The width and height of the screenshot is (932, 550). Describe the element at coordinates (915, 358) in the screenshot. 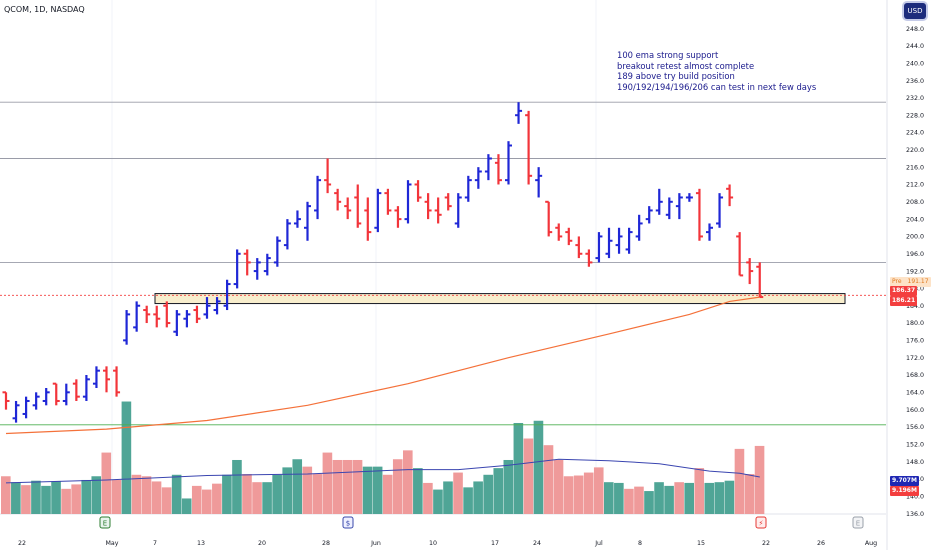

I see `y-tick-label: 172.0` at that location.